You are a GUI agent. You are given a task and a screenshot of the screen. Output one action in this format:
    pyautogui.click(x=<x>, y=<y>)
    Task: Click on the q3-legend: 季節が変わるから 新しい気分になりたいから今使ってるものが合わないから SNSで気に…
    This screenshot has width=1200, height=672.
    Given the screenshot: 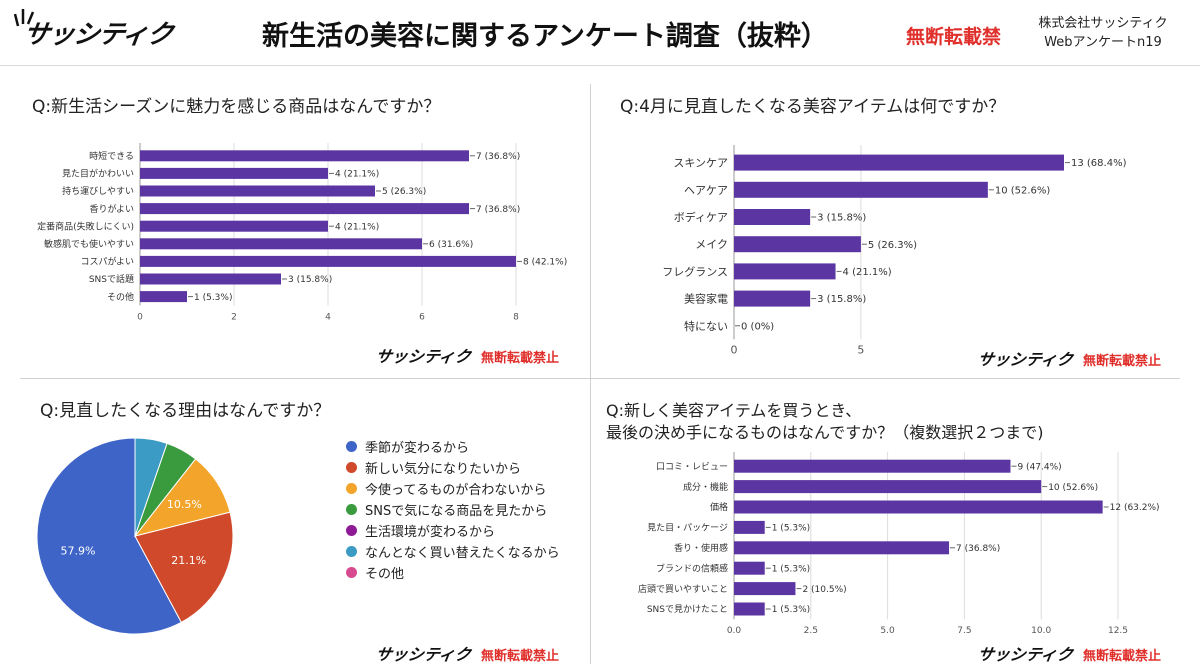 What is the action you would take?
    pyautogui.click(x=453, y=509)
    